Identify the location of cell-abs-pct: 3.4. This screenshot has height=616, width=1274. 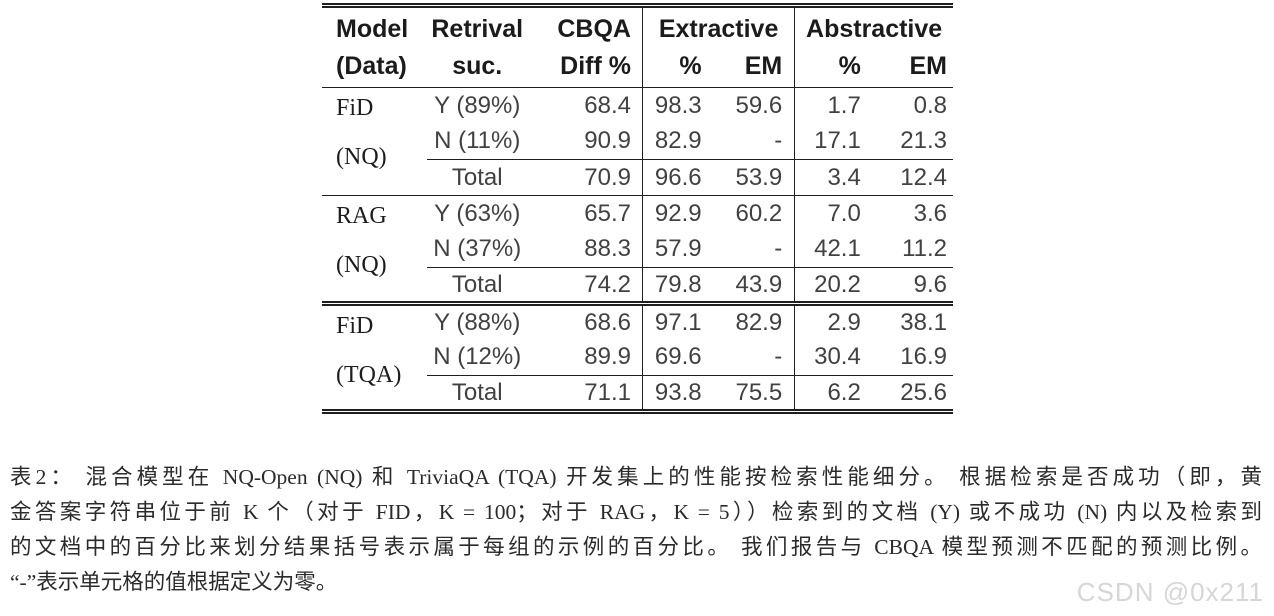
(834, 177).